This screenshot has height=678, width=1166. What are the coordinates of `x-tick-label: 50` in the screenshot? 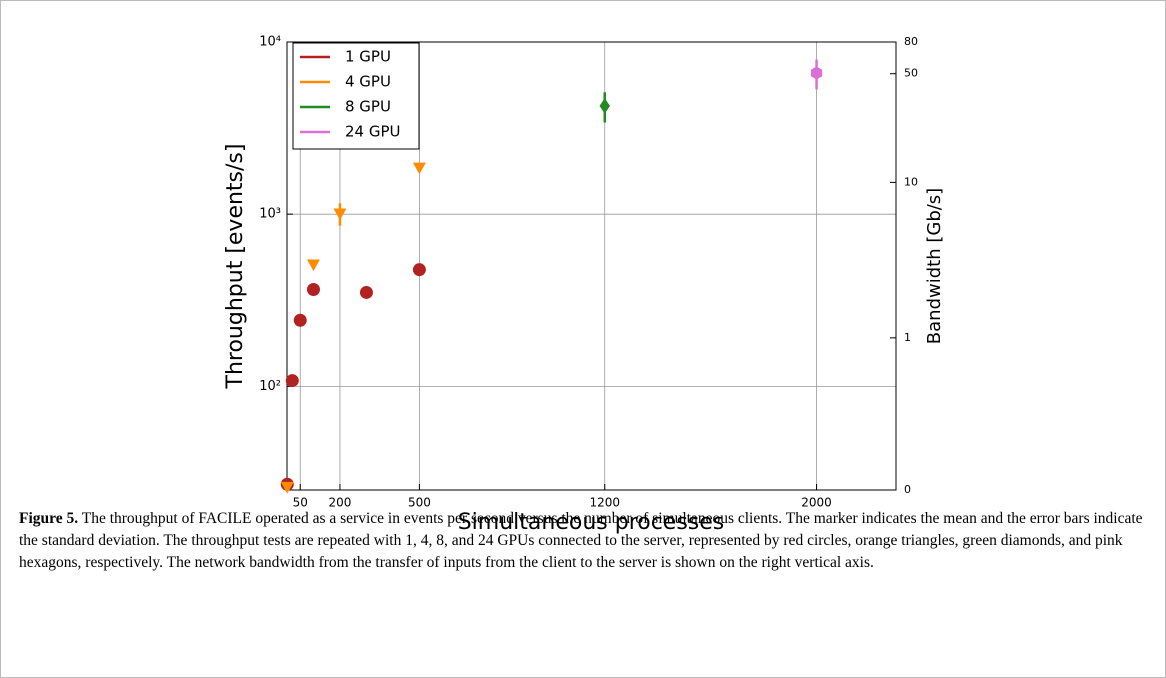 It's located at (300, 503).